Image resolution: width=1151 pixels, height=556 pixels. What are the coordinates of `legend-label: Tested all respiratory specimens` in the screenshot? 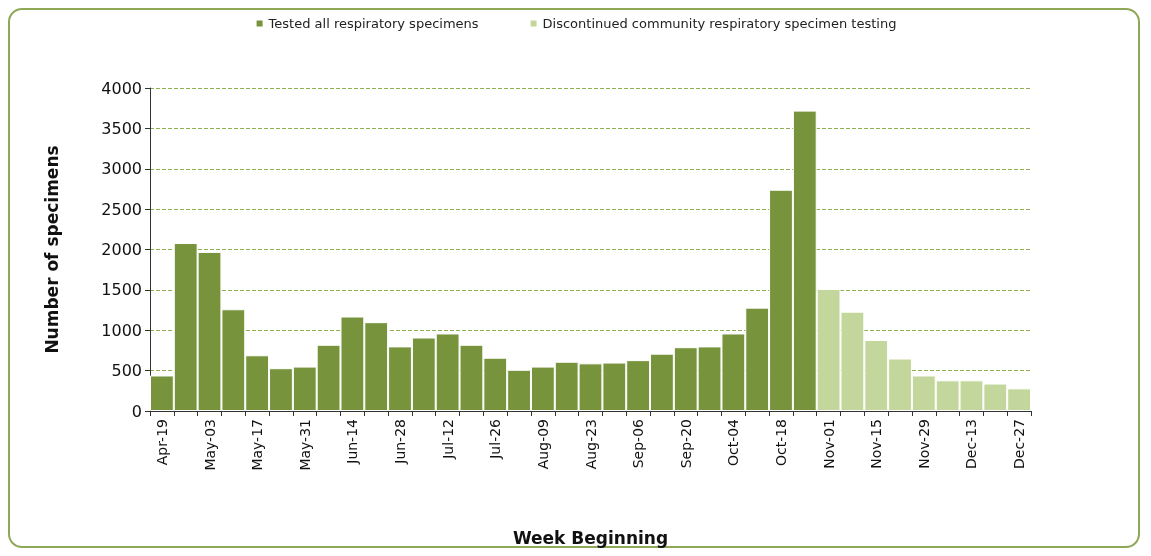 It's located at (373, 23).